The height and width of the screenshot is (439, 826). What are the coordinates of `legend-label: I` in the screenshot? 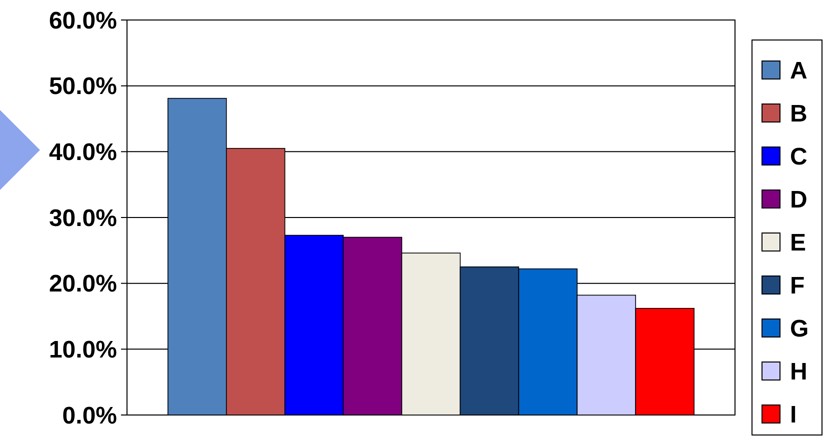 It's located at (793, 414).